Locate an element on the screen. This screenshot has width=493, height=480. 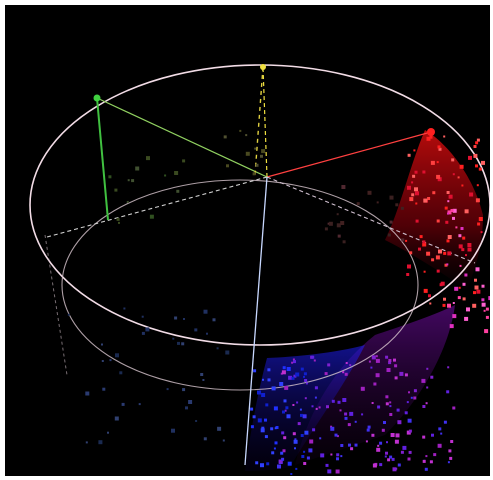
spoke-yellow is located at coordinates (265, 122).